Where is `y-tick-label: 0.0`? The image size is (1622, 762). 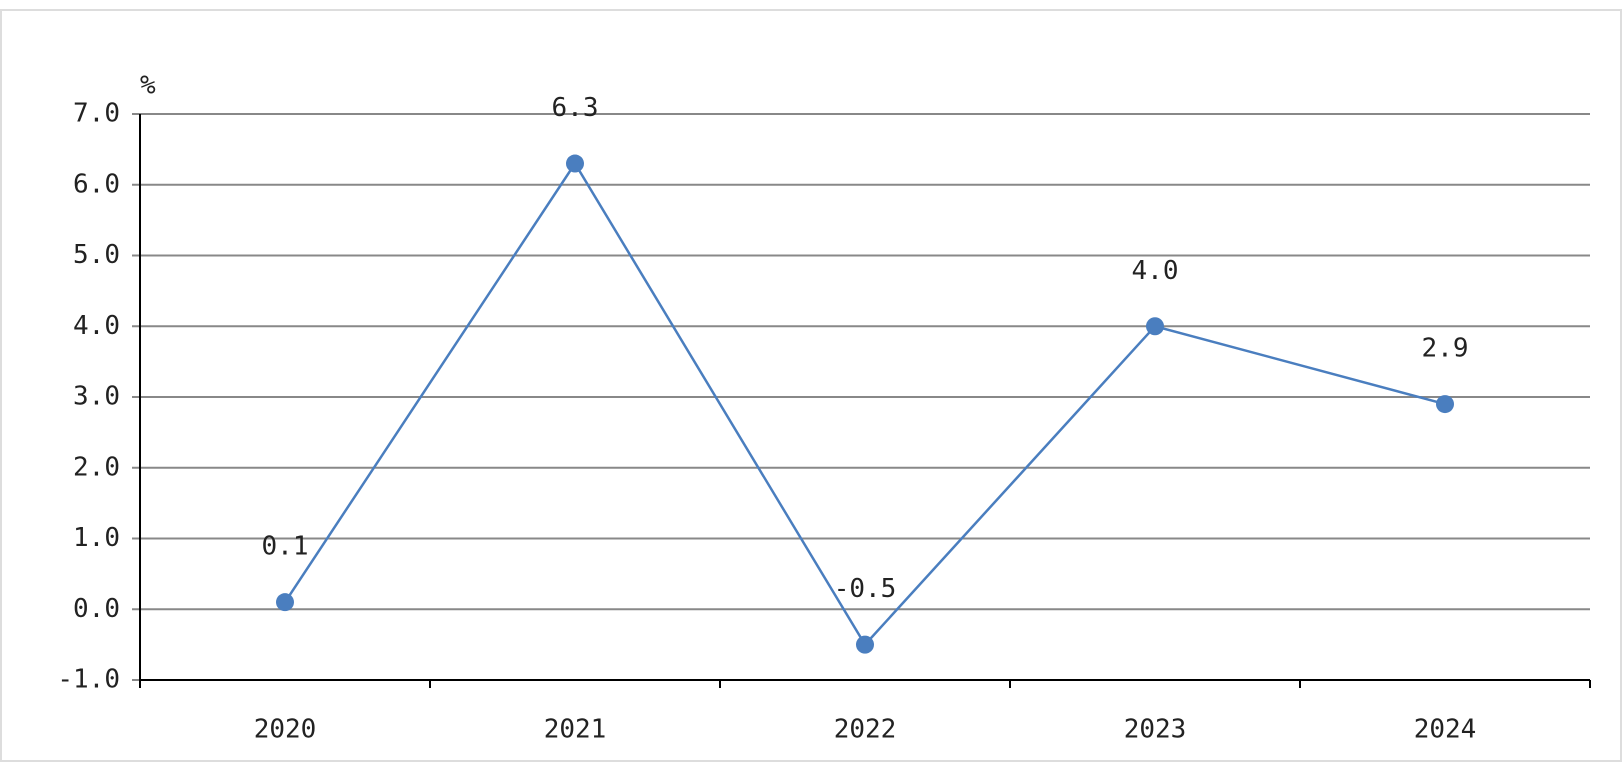
y-tick-label: 0.0 is located at coordinates (96, 609).